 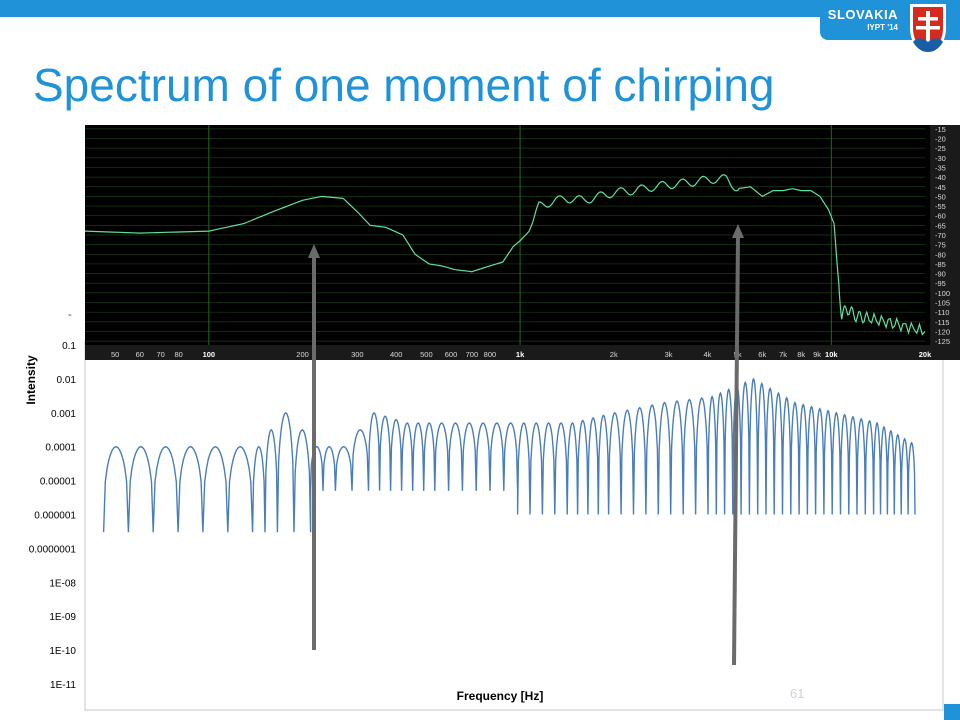 What do you see at coordinates (490, 354) in the screenshot?
I see `spectrum-x-tick-label: 800` at bounding box center [490, 354].